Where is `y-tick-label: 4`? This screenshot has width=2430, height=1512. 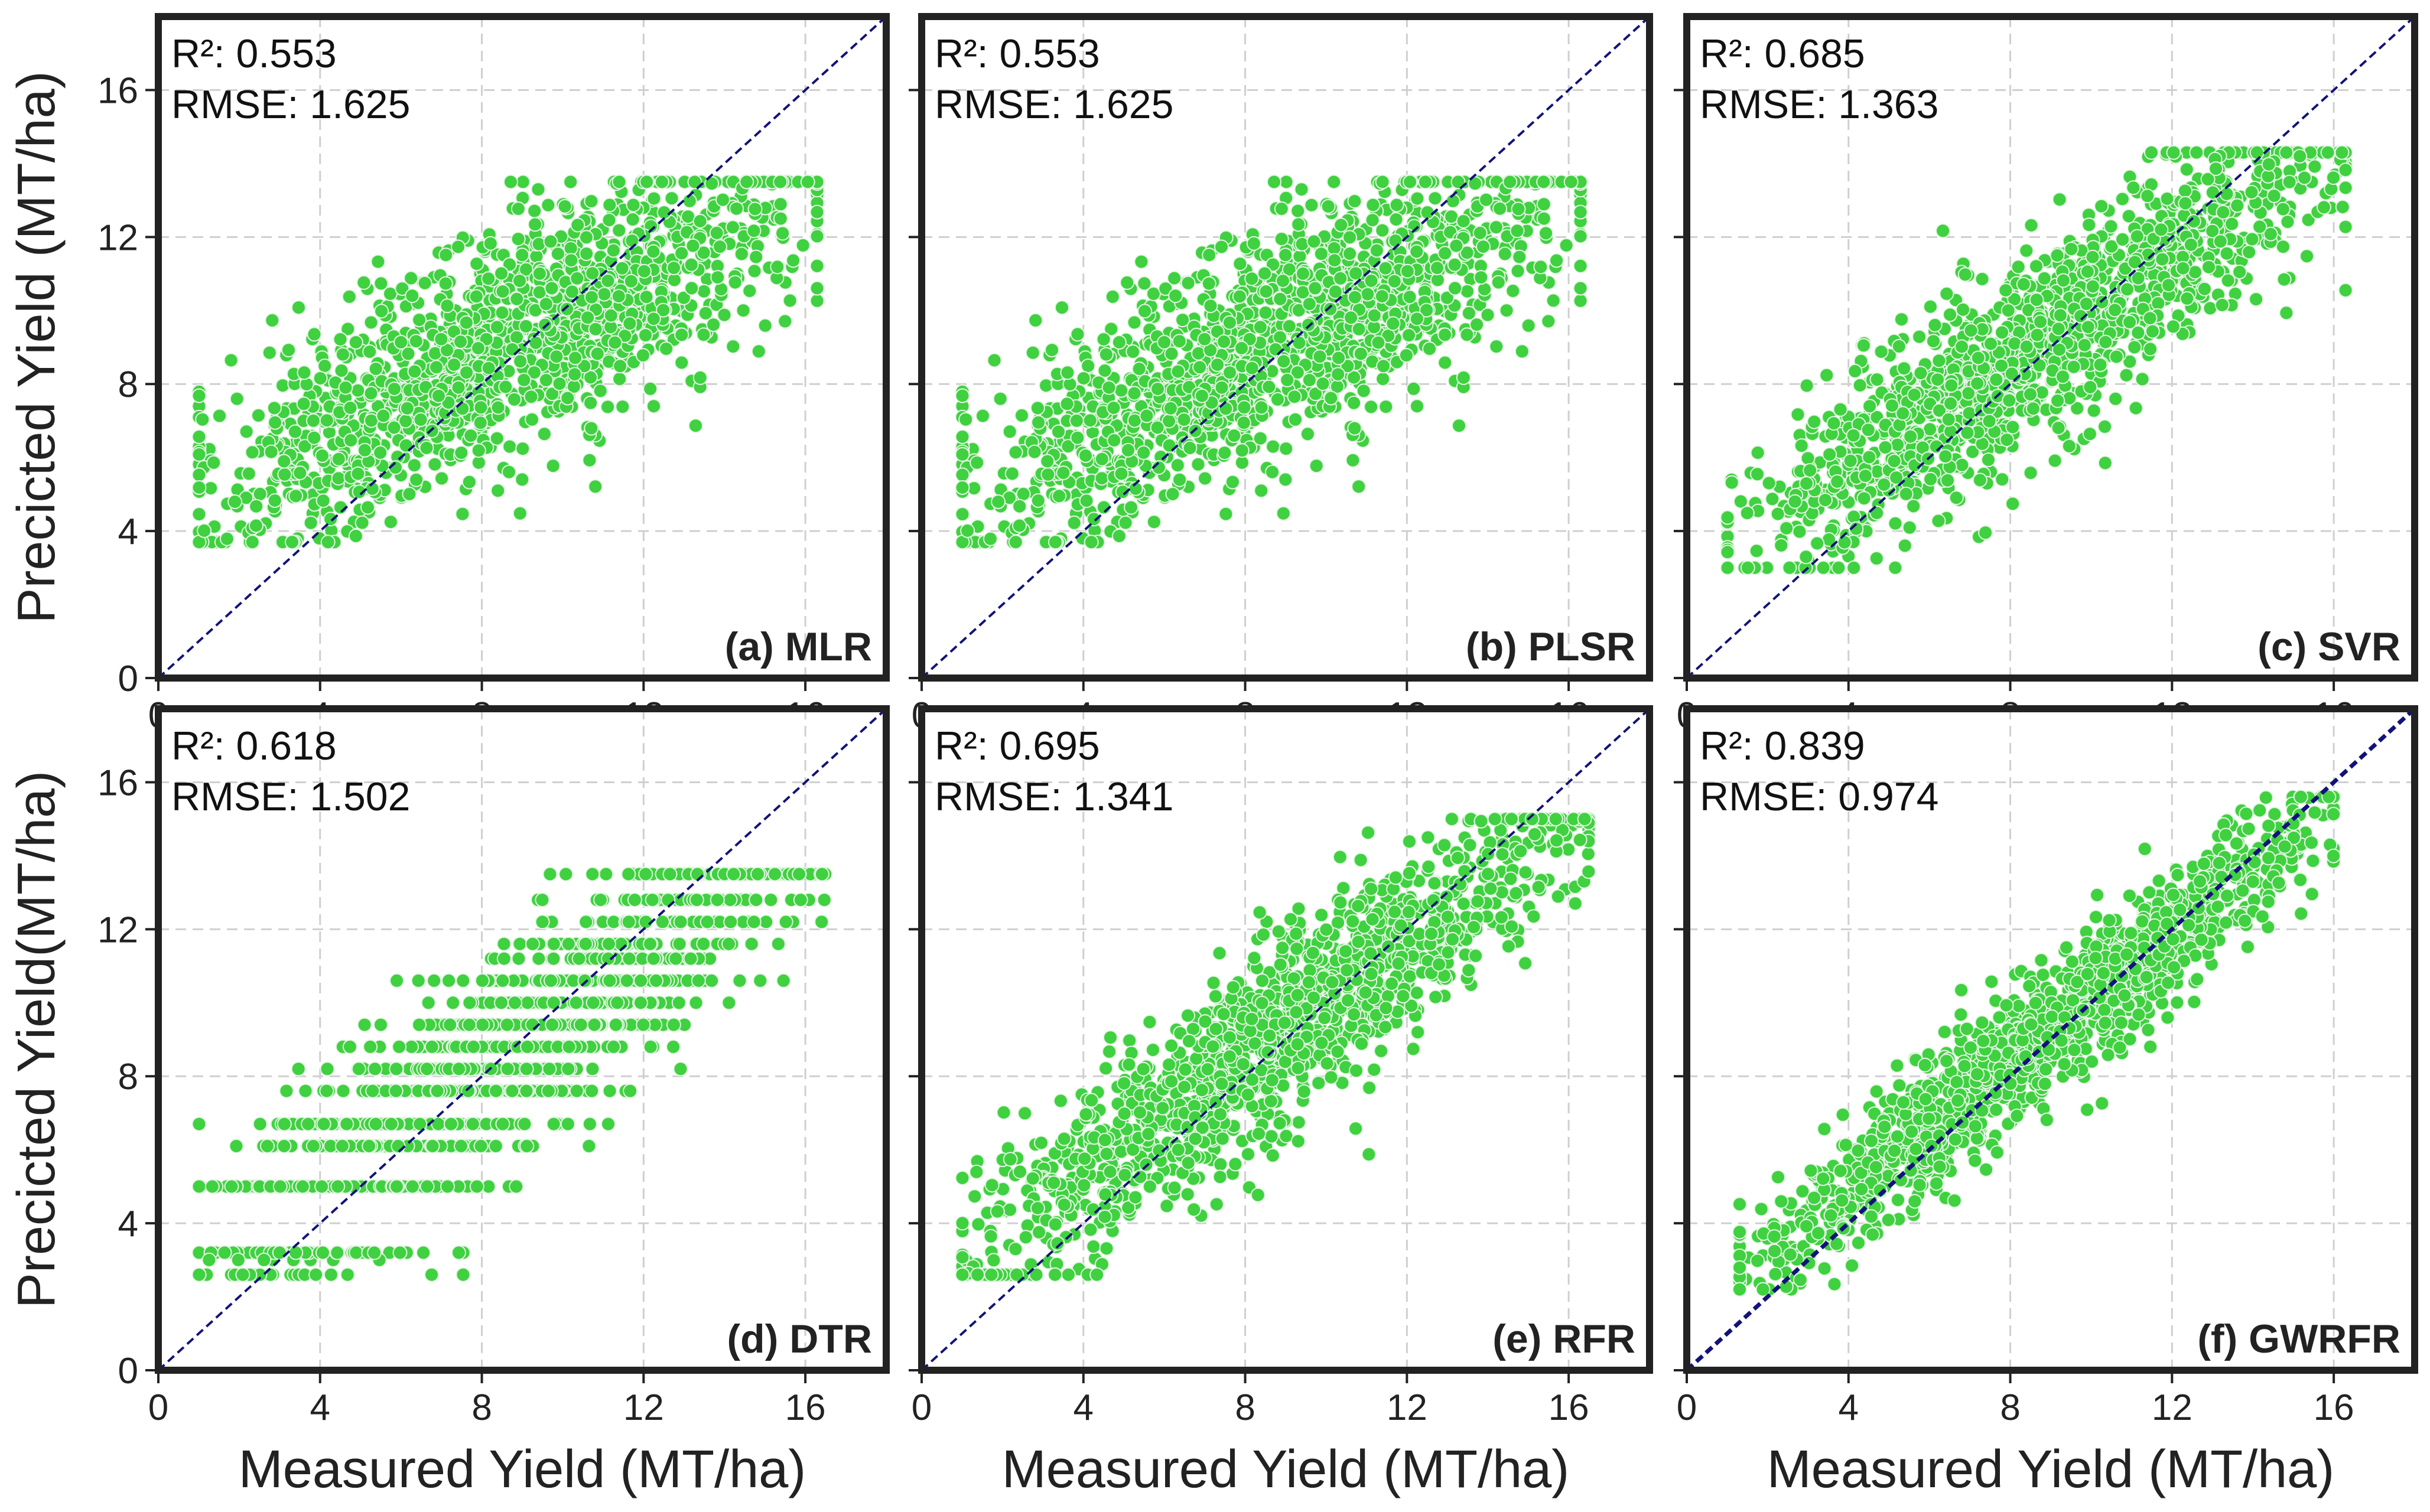 y-tick-label: 4 is located at coordinates (128, 531).